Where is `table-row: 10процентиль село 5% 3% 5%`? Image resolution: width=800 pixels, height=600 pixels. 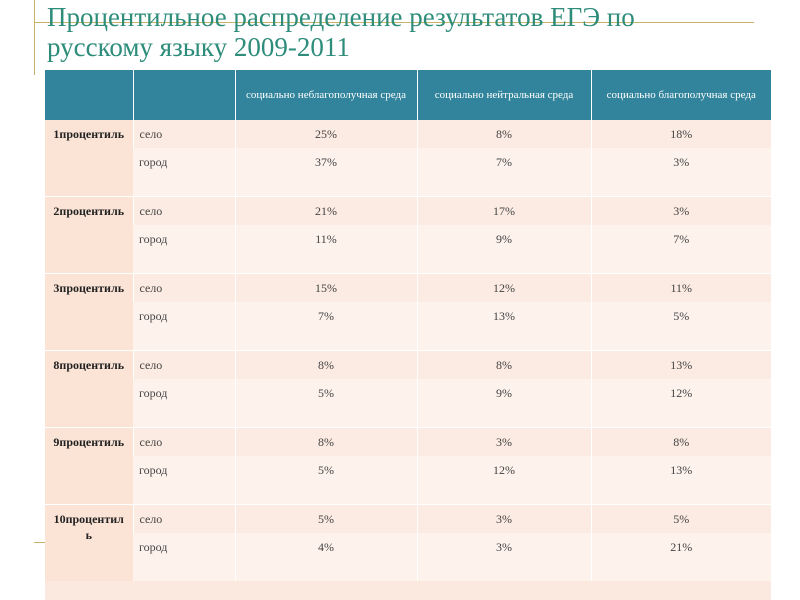 table-row: 10процентиль село 5% 3% 5% is located at coordinates (408, 542).